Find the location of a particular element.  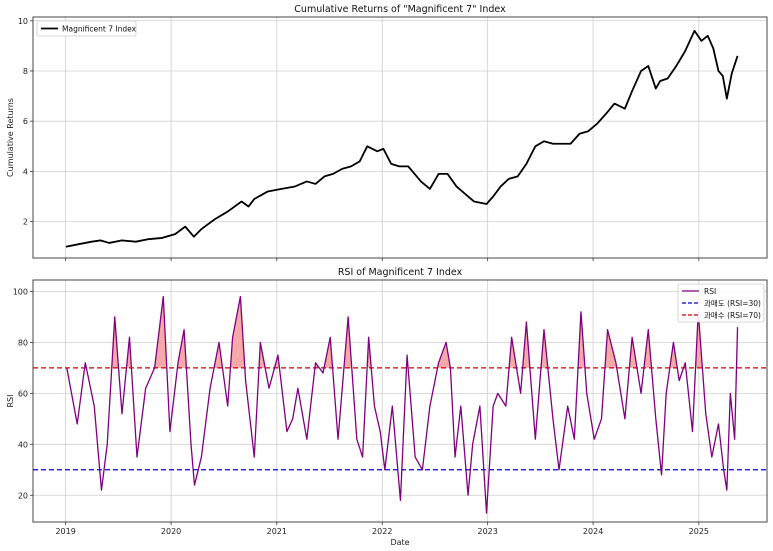

x-tick-label: 2020 is located at coordinates (171, 531).